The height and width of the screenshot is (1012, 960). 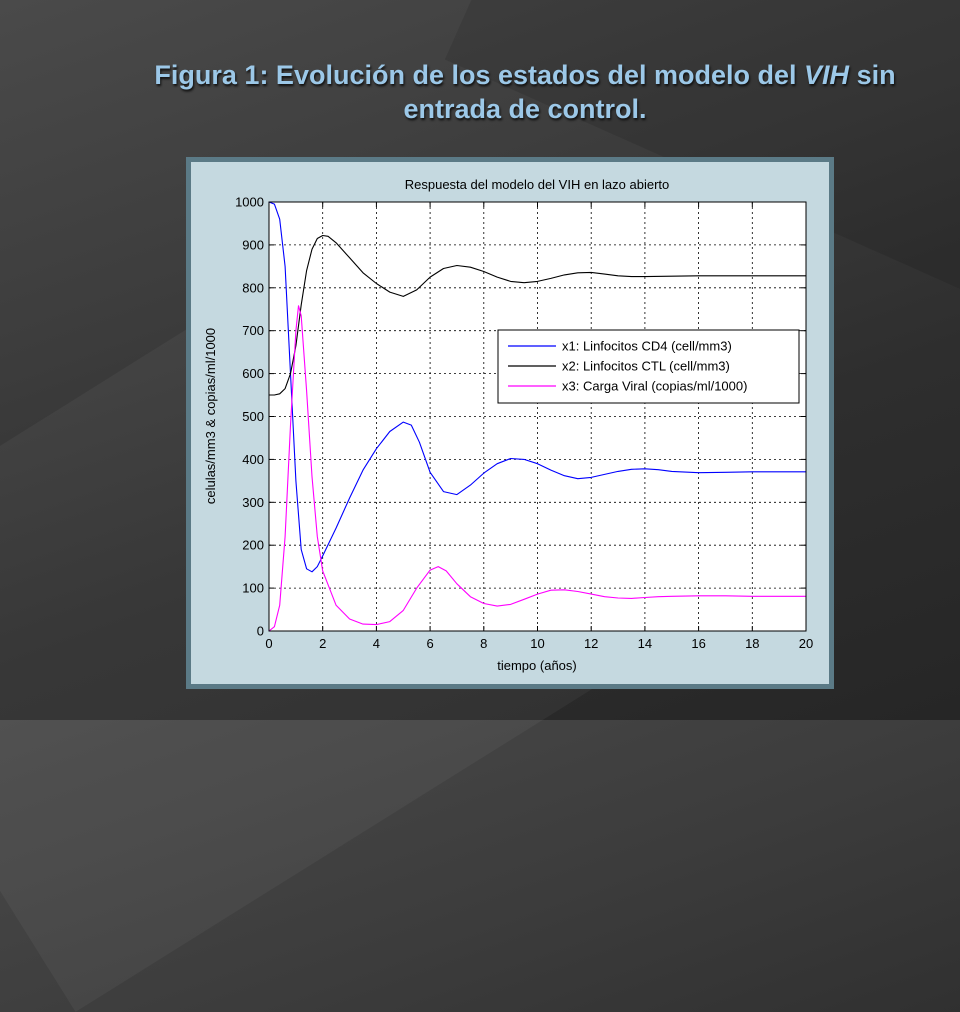 I want to click on y-tick-label: 900, so click(x=253, y=244).